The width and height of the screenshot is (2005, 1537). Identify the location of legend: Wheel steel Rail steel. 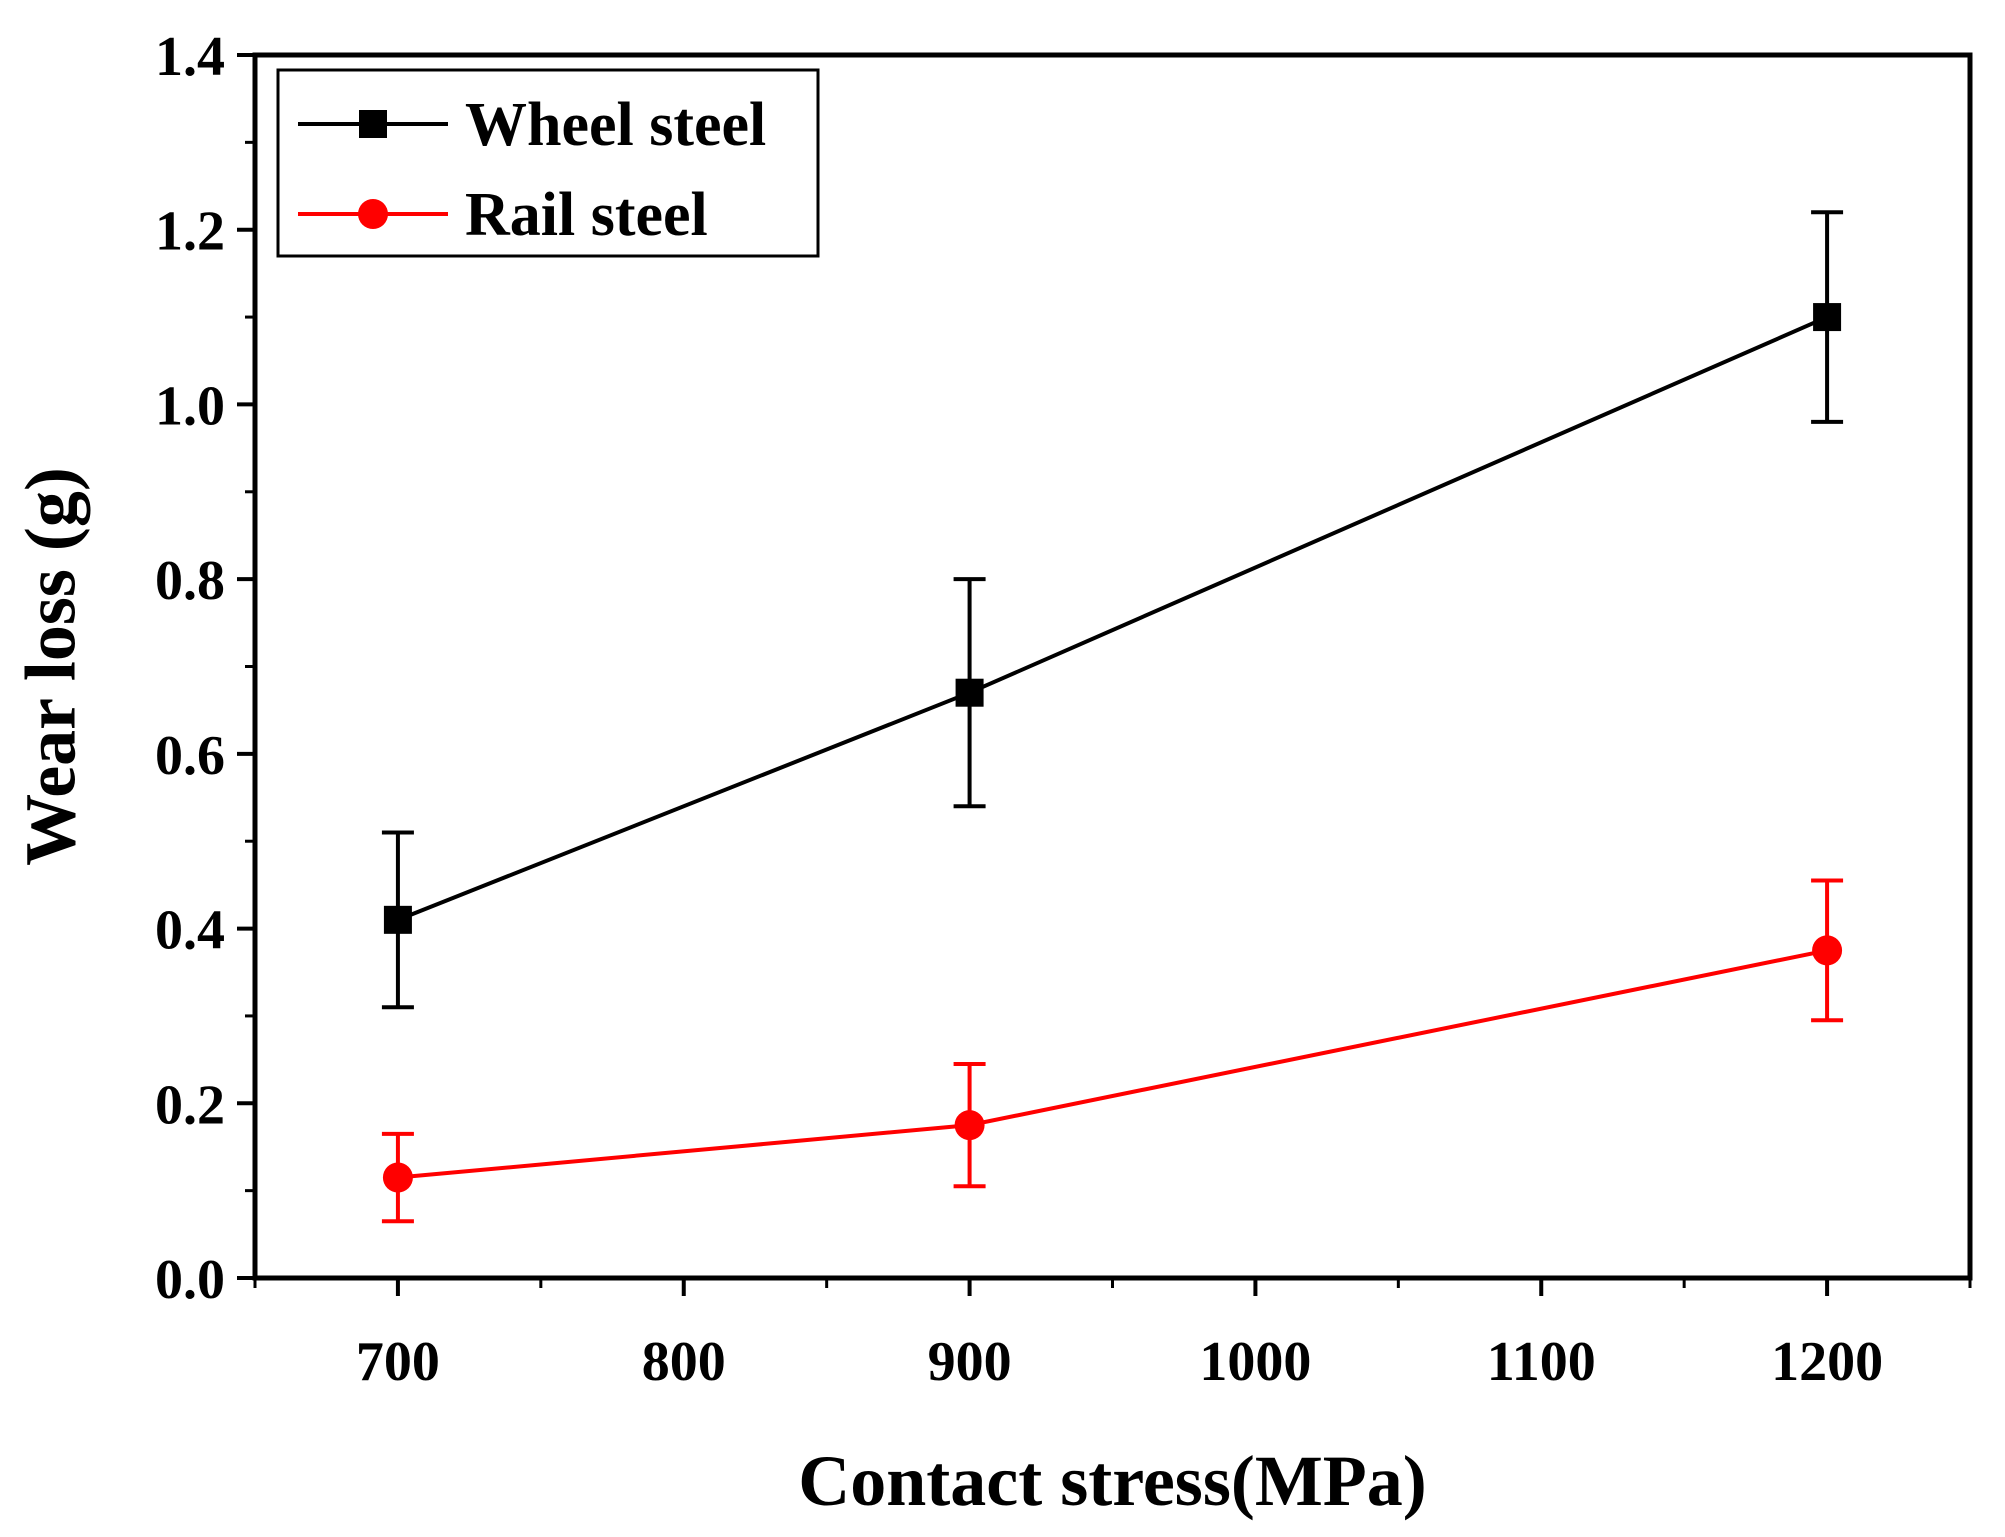
(548, 163).